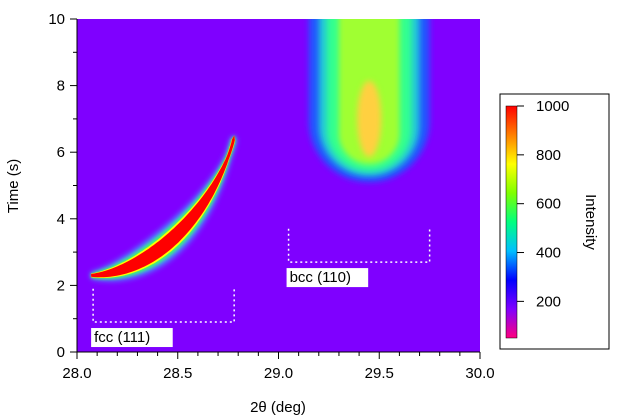  I want to click on colorbar-tick-label: 800, so click(548, 155).